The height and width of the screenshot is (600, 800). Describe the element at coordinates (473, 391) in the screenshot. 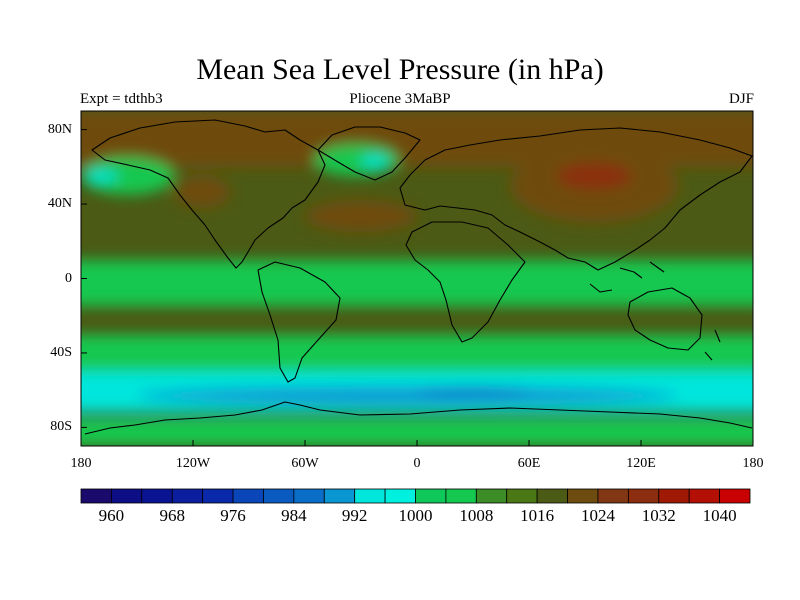

I see `pressure-zone-southern-deep` at that location.